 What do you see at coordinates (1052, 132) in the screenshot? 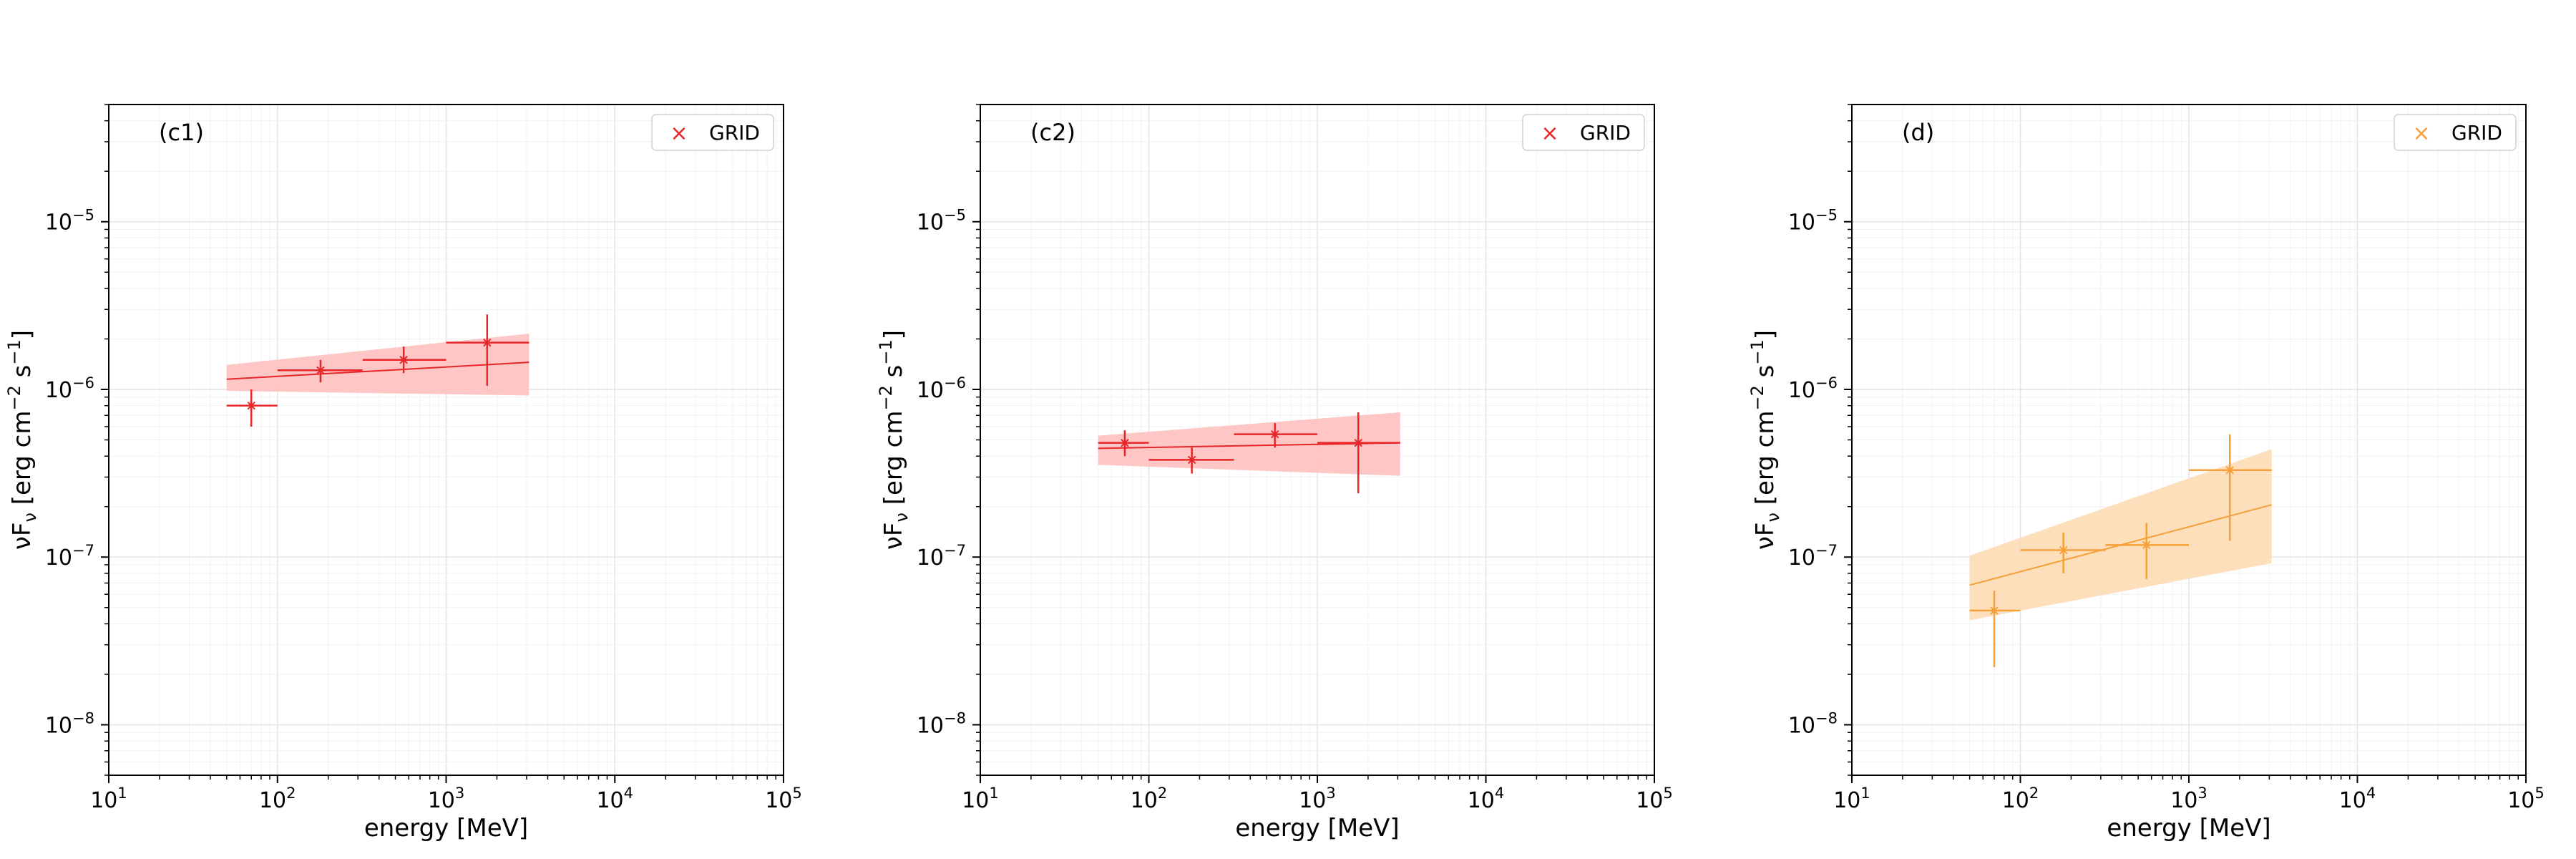
I see `panel-label: (c2)` at bounding box center [1052, 132].